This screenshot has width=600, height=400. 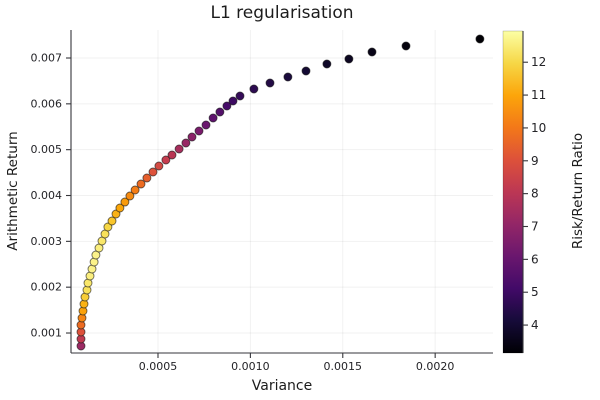 What do you see at coordinates (282, 386) in the screenshot?
I see `x-axis-label: Variance` at bounding box center [282, 386].